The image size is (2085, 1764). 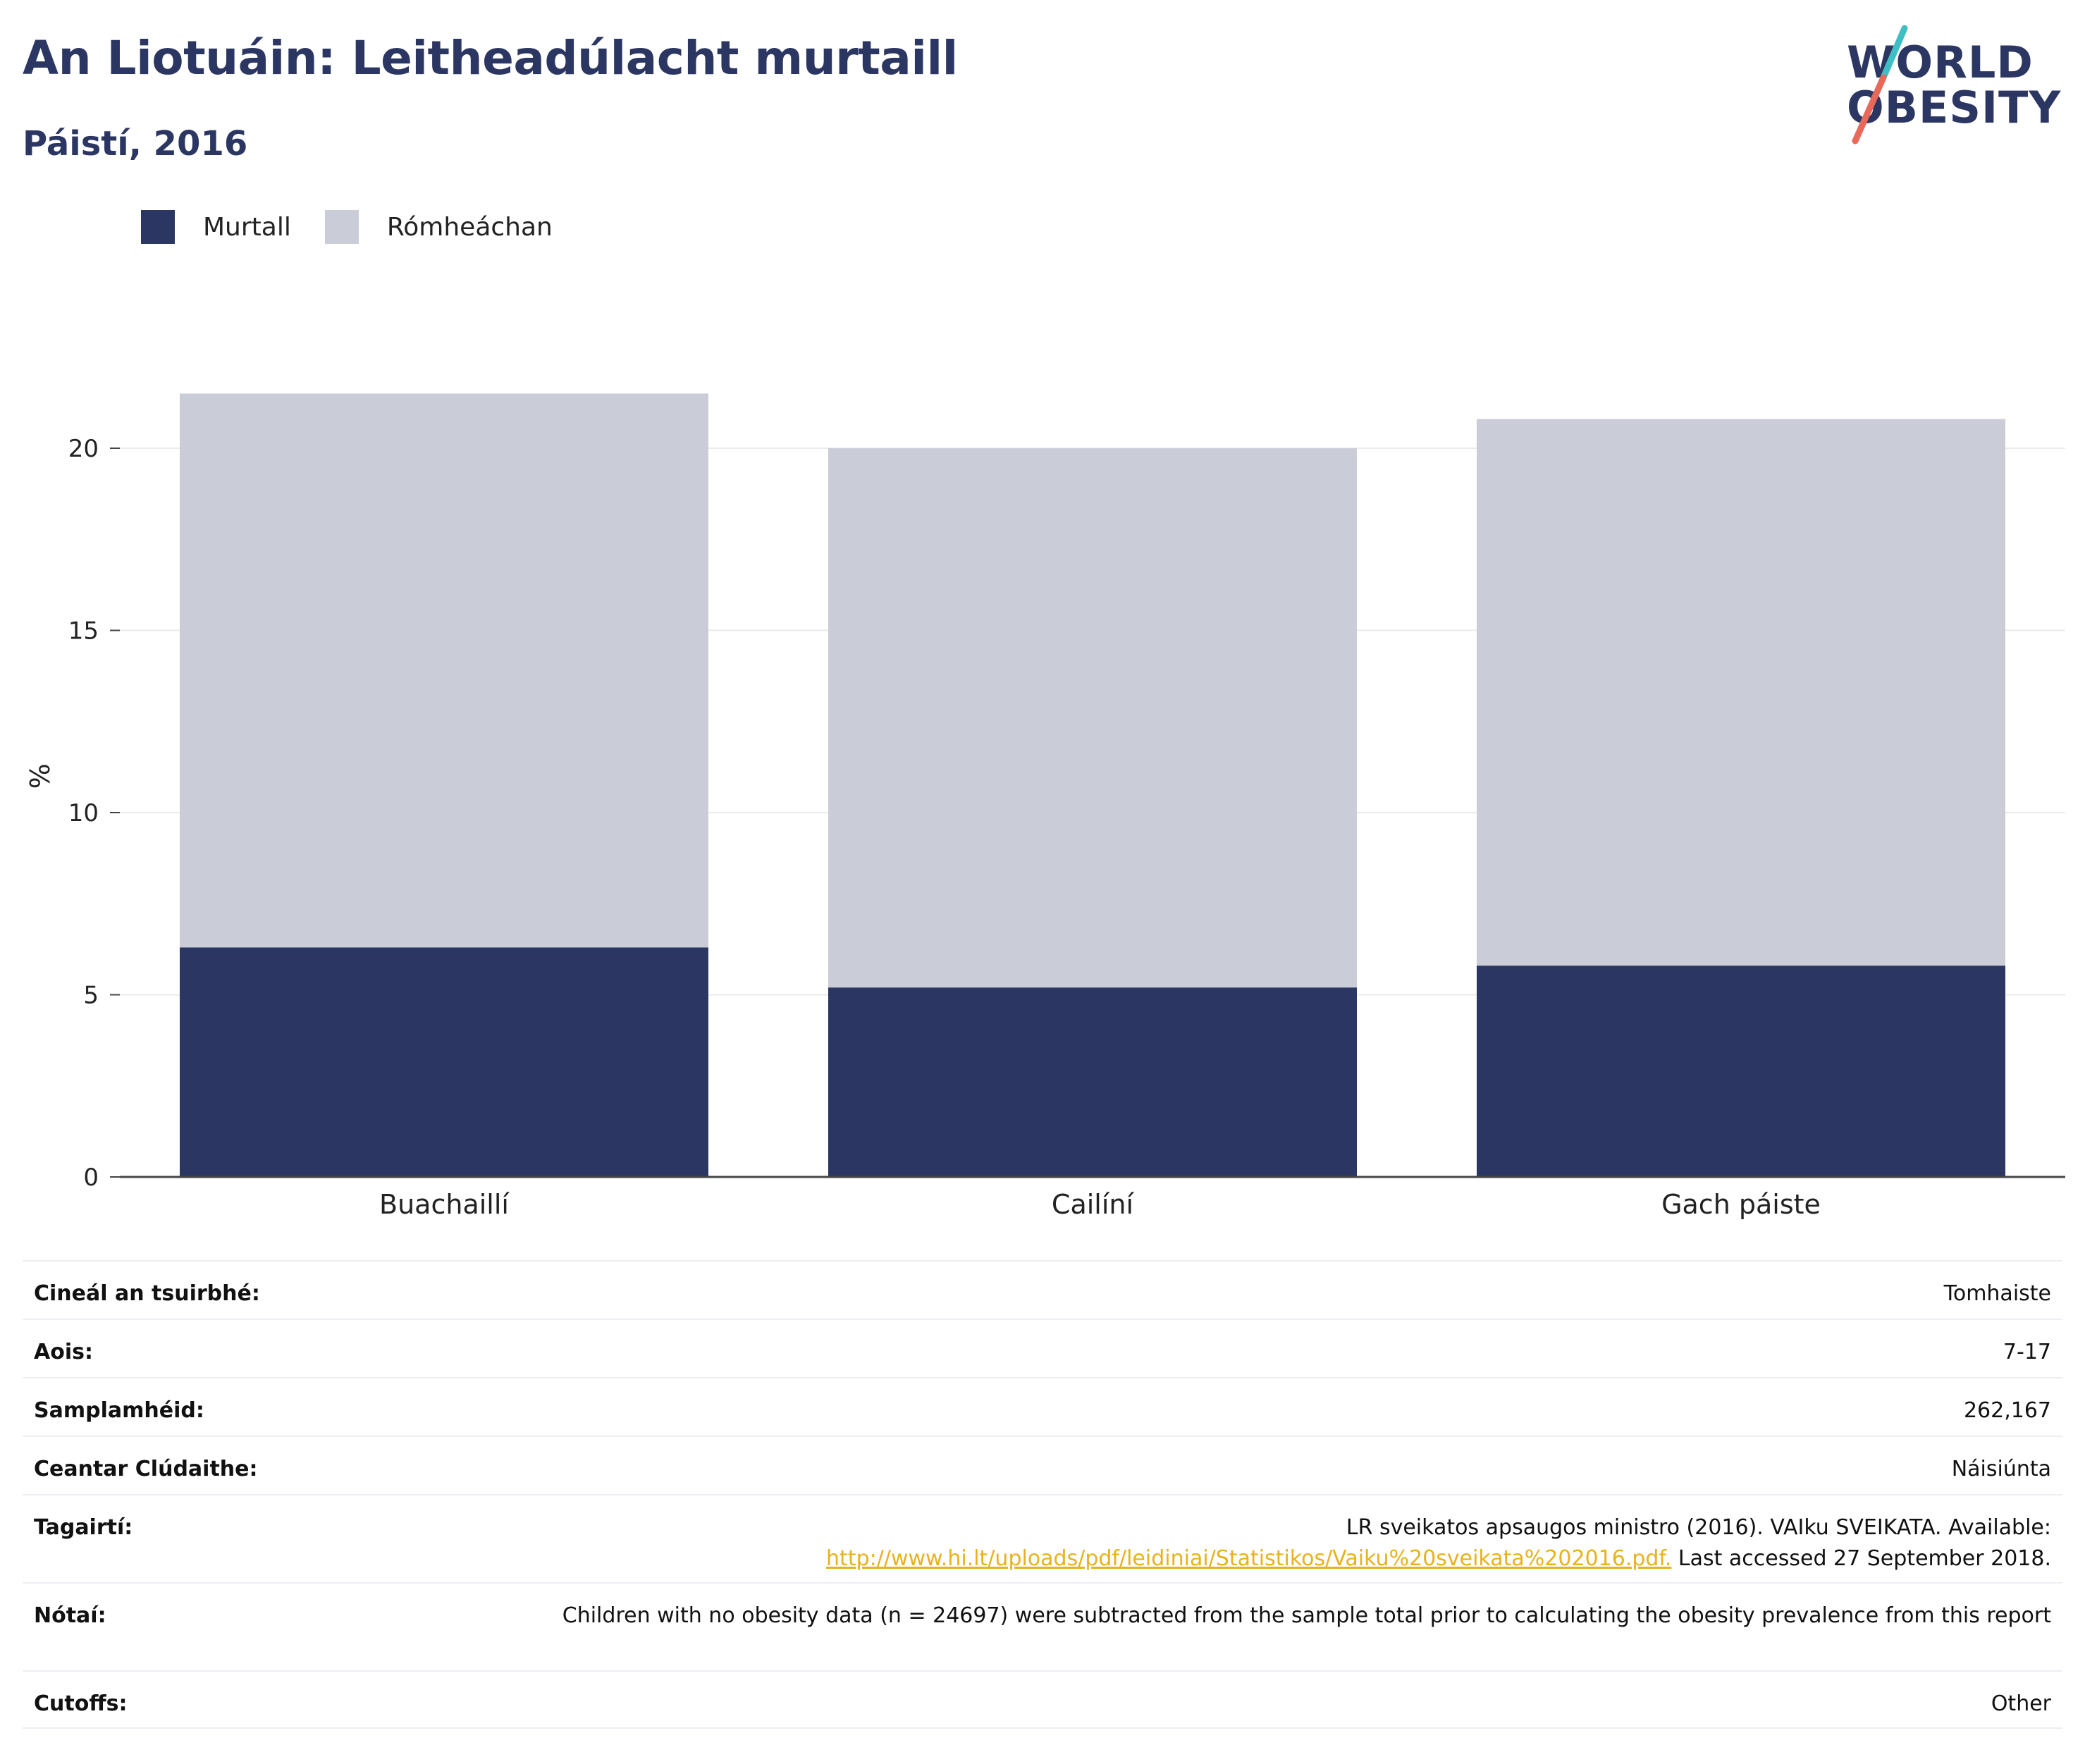 I want to click on logo-line2: OBESITY, so click(x=1954, y=107).